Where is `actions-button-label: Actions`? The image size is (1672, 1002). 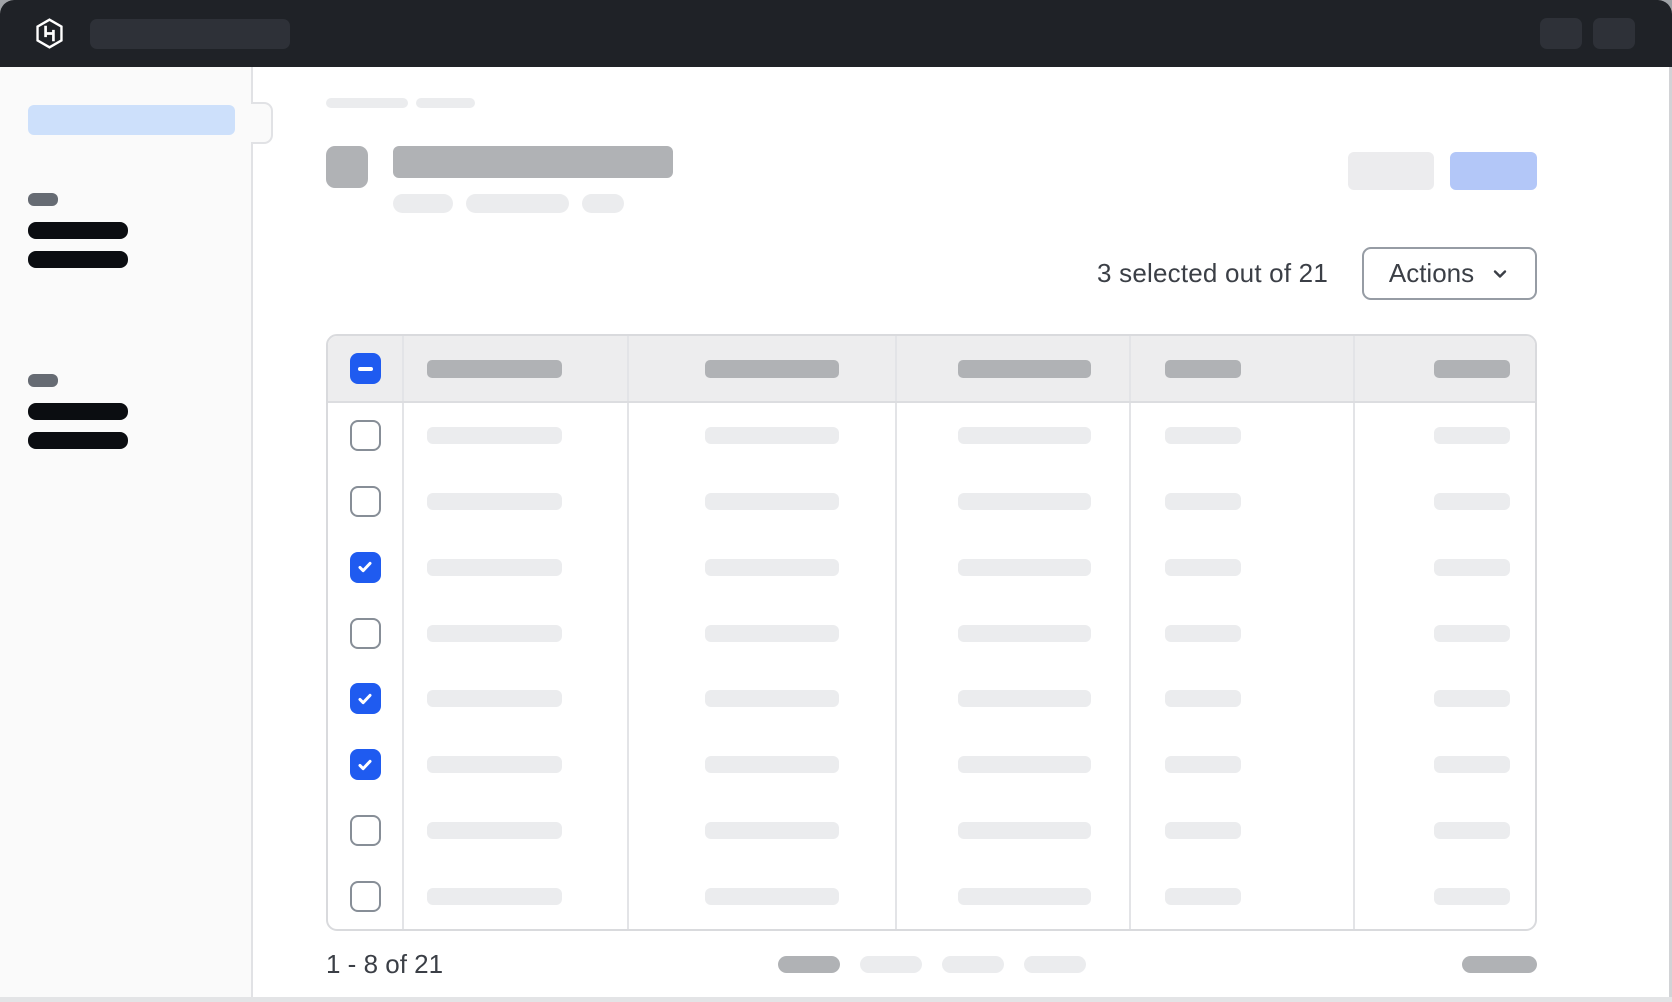 actions-button-label: Actions is located at coordinates (1431, 273).